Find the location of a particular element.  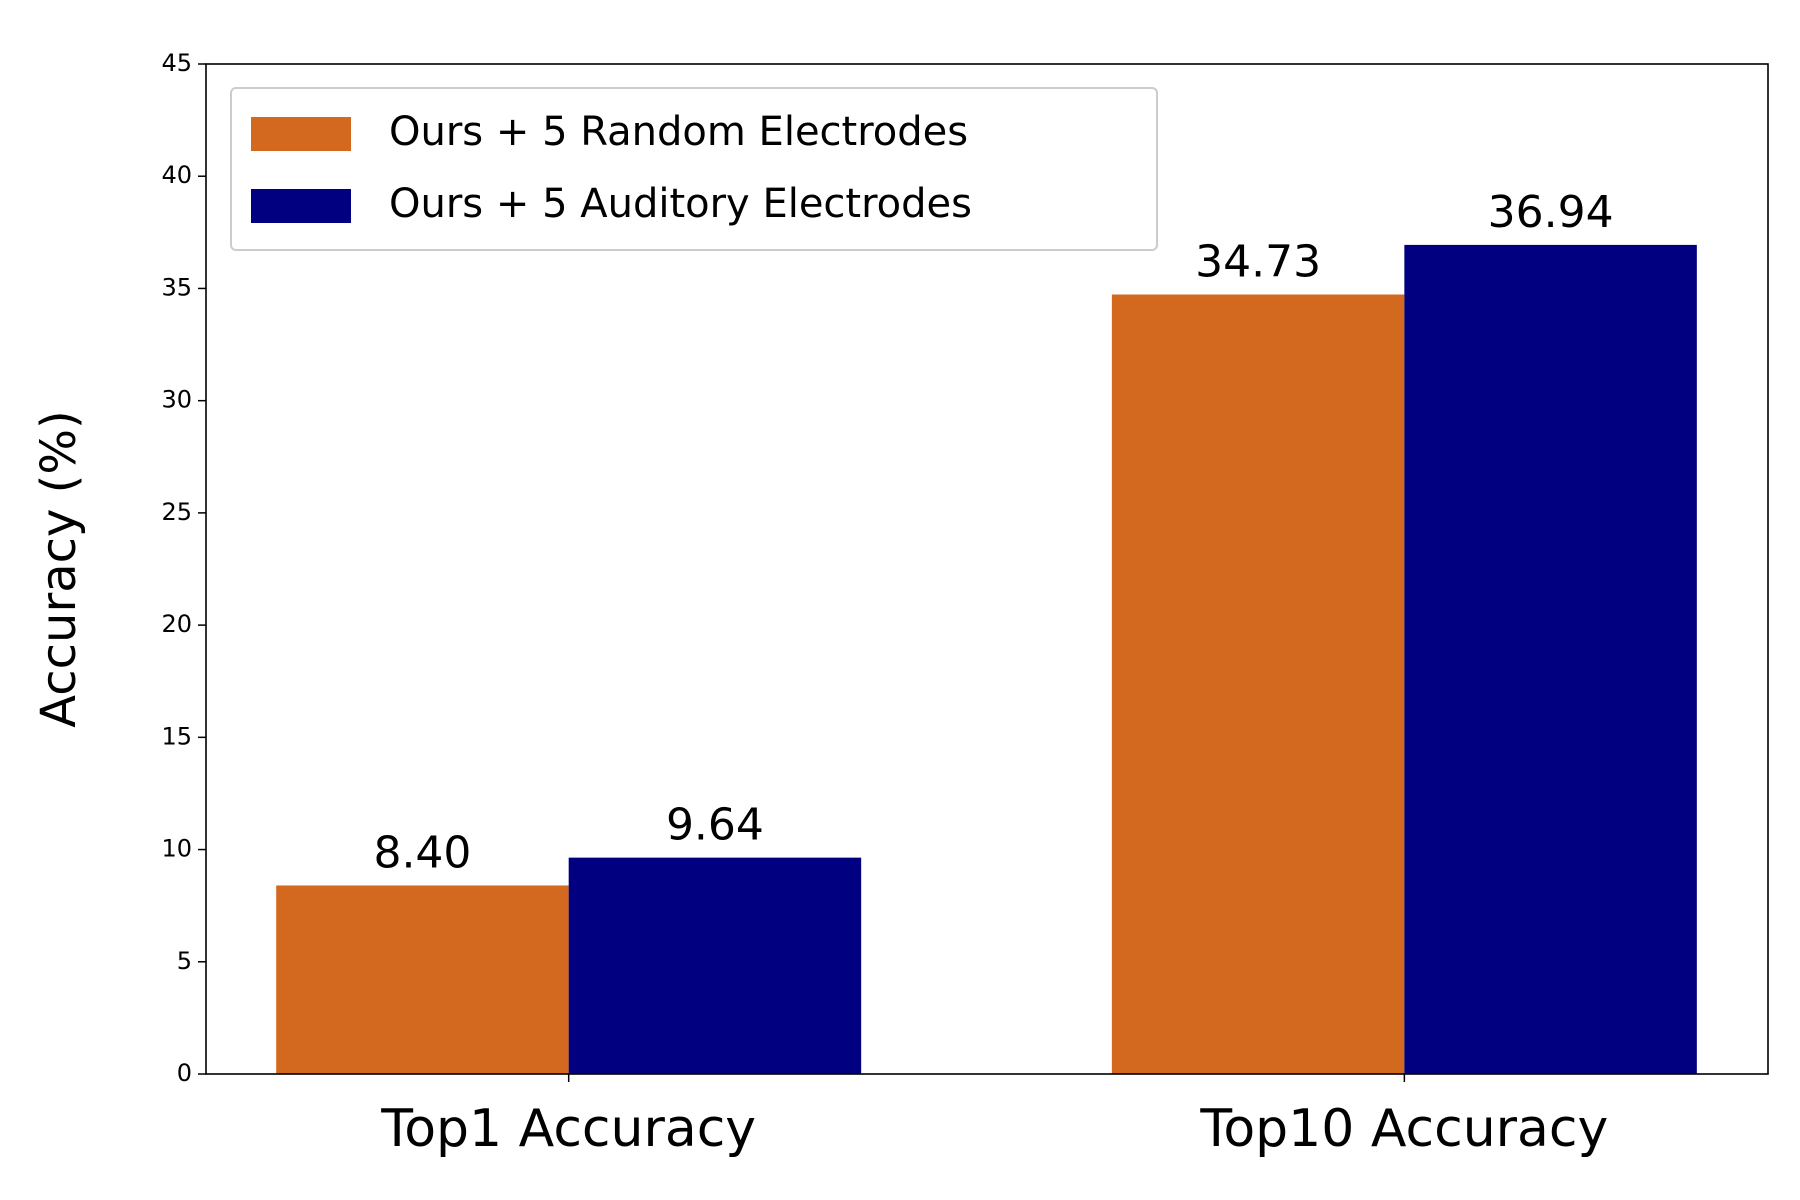

value-label: 8.40 is located at coordinates (422, 852).